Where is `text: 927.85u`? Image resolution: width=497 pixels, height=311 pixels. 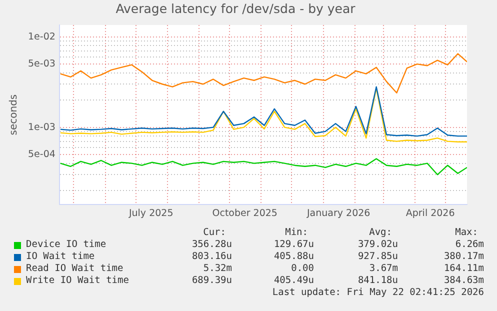 text: 927.85u is located at coordinates (378, 256).